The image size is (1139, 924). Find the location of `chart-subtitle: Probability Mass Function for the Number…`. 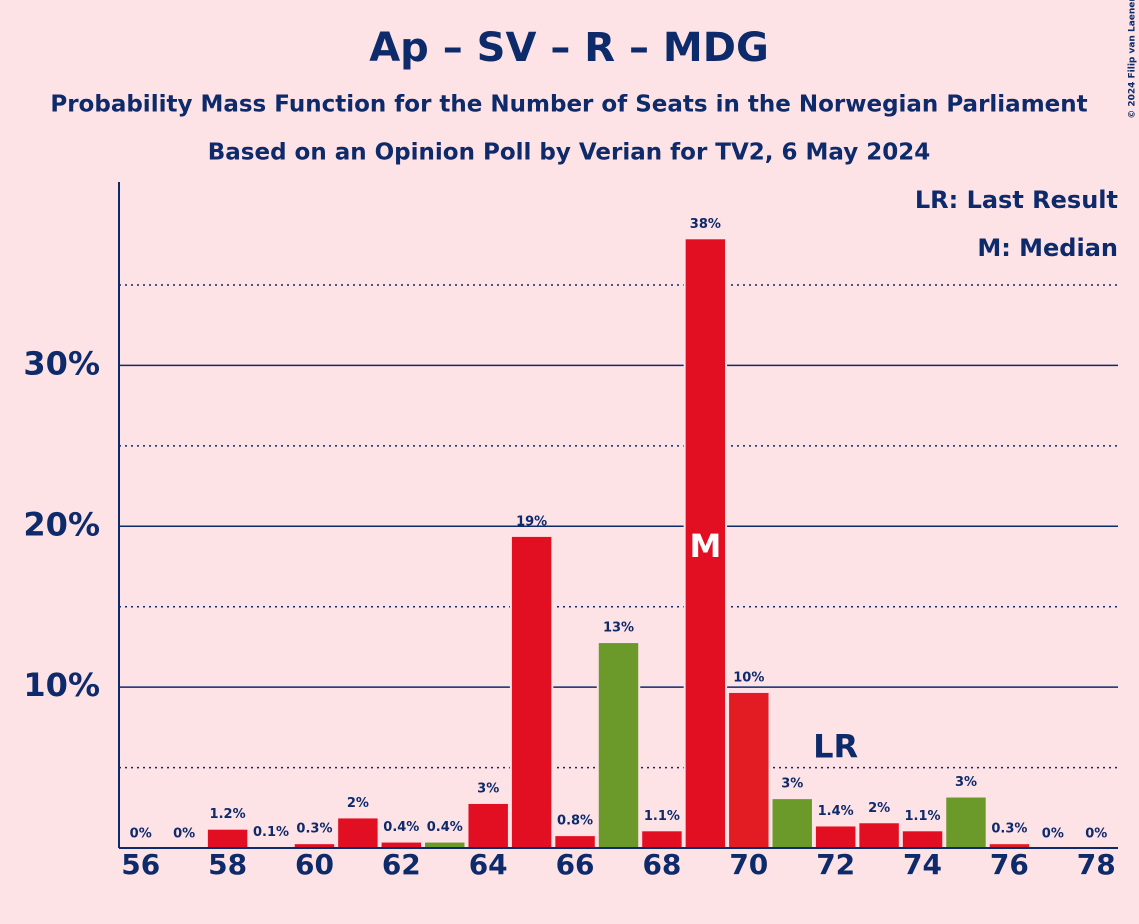

chart-subtitle: Probability Mass Function for the Number… is located at coordinates (568, 105).